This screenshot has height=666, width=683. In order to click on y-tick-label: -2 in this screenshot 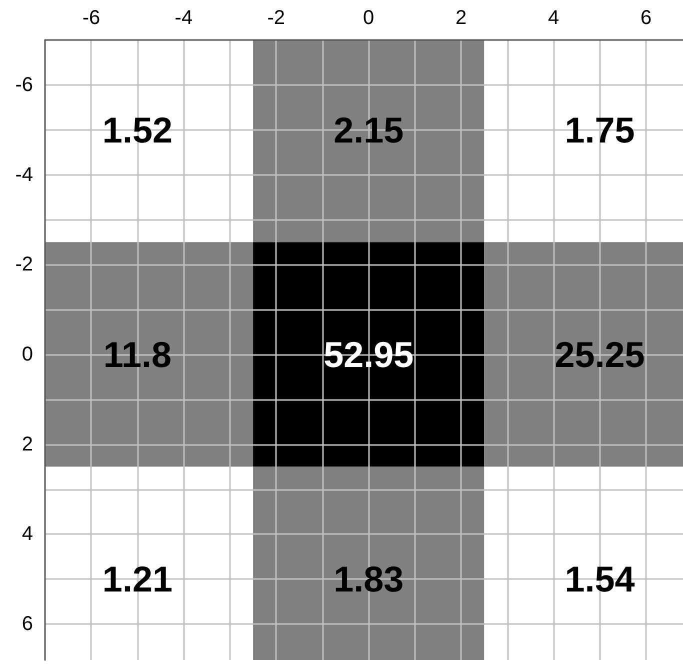, I will do `click(24, 265)`.